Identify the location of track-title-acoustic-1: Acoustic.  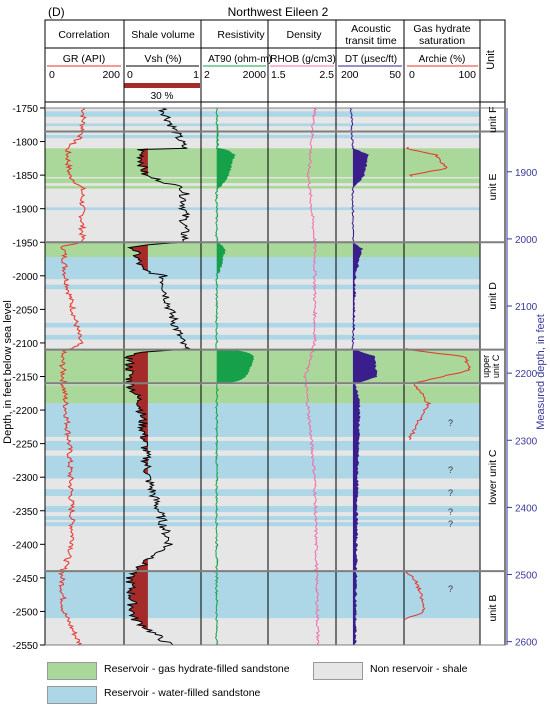
(371, 29).